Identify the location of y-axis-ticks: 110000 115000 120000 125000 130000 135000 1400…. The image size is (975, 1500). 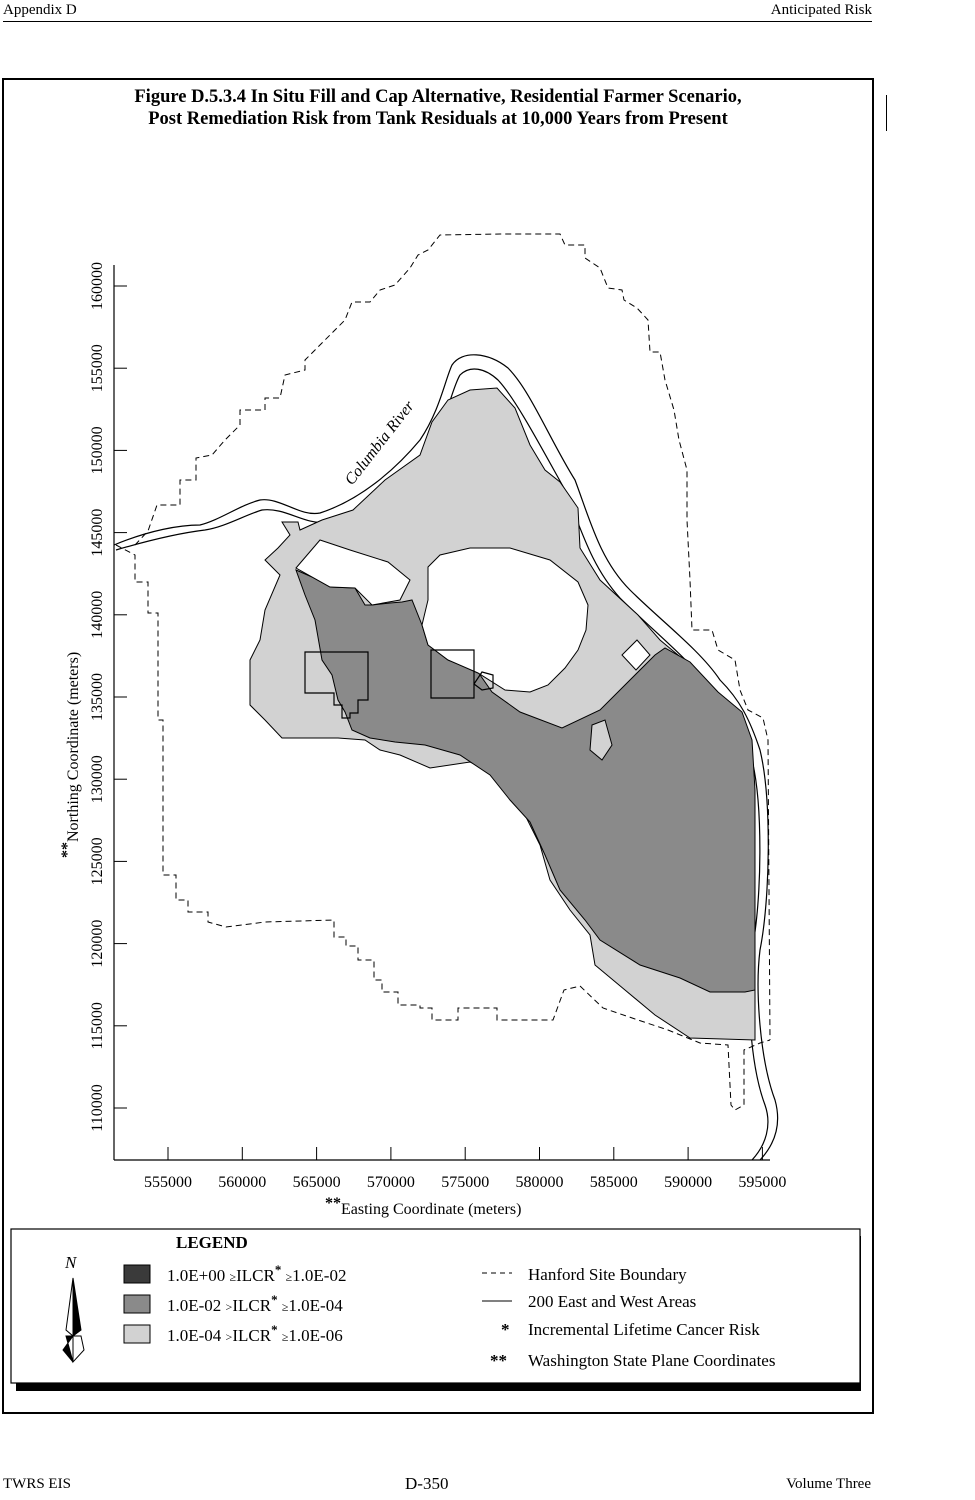
(108, 697).